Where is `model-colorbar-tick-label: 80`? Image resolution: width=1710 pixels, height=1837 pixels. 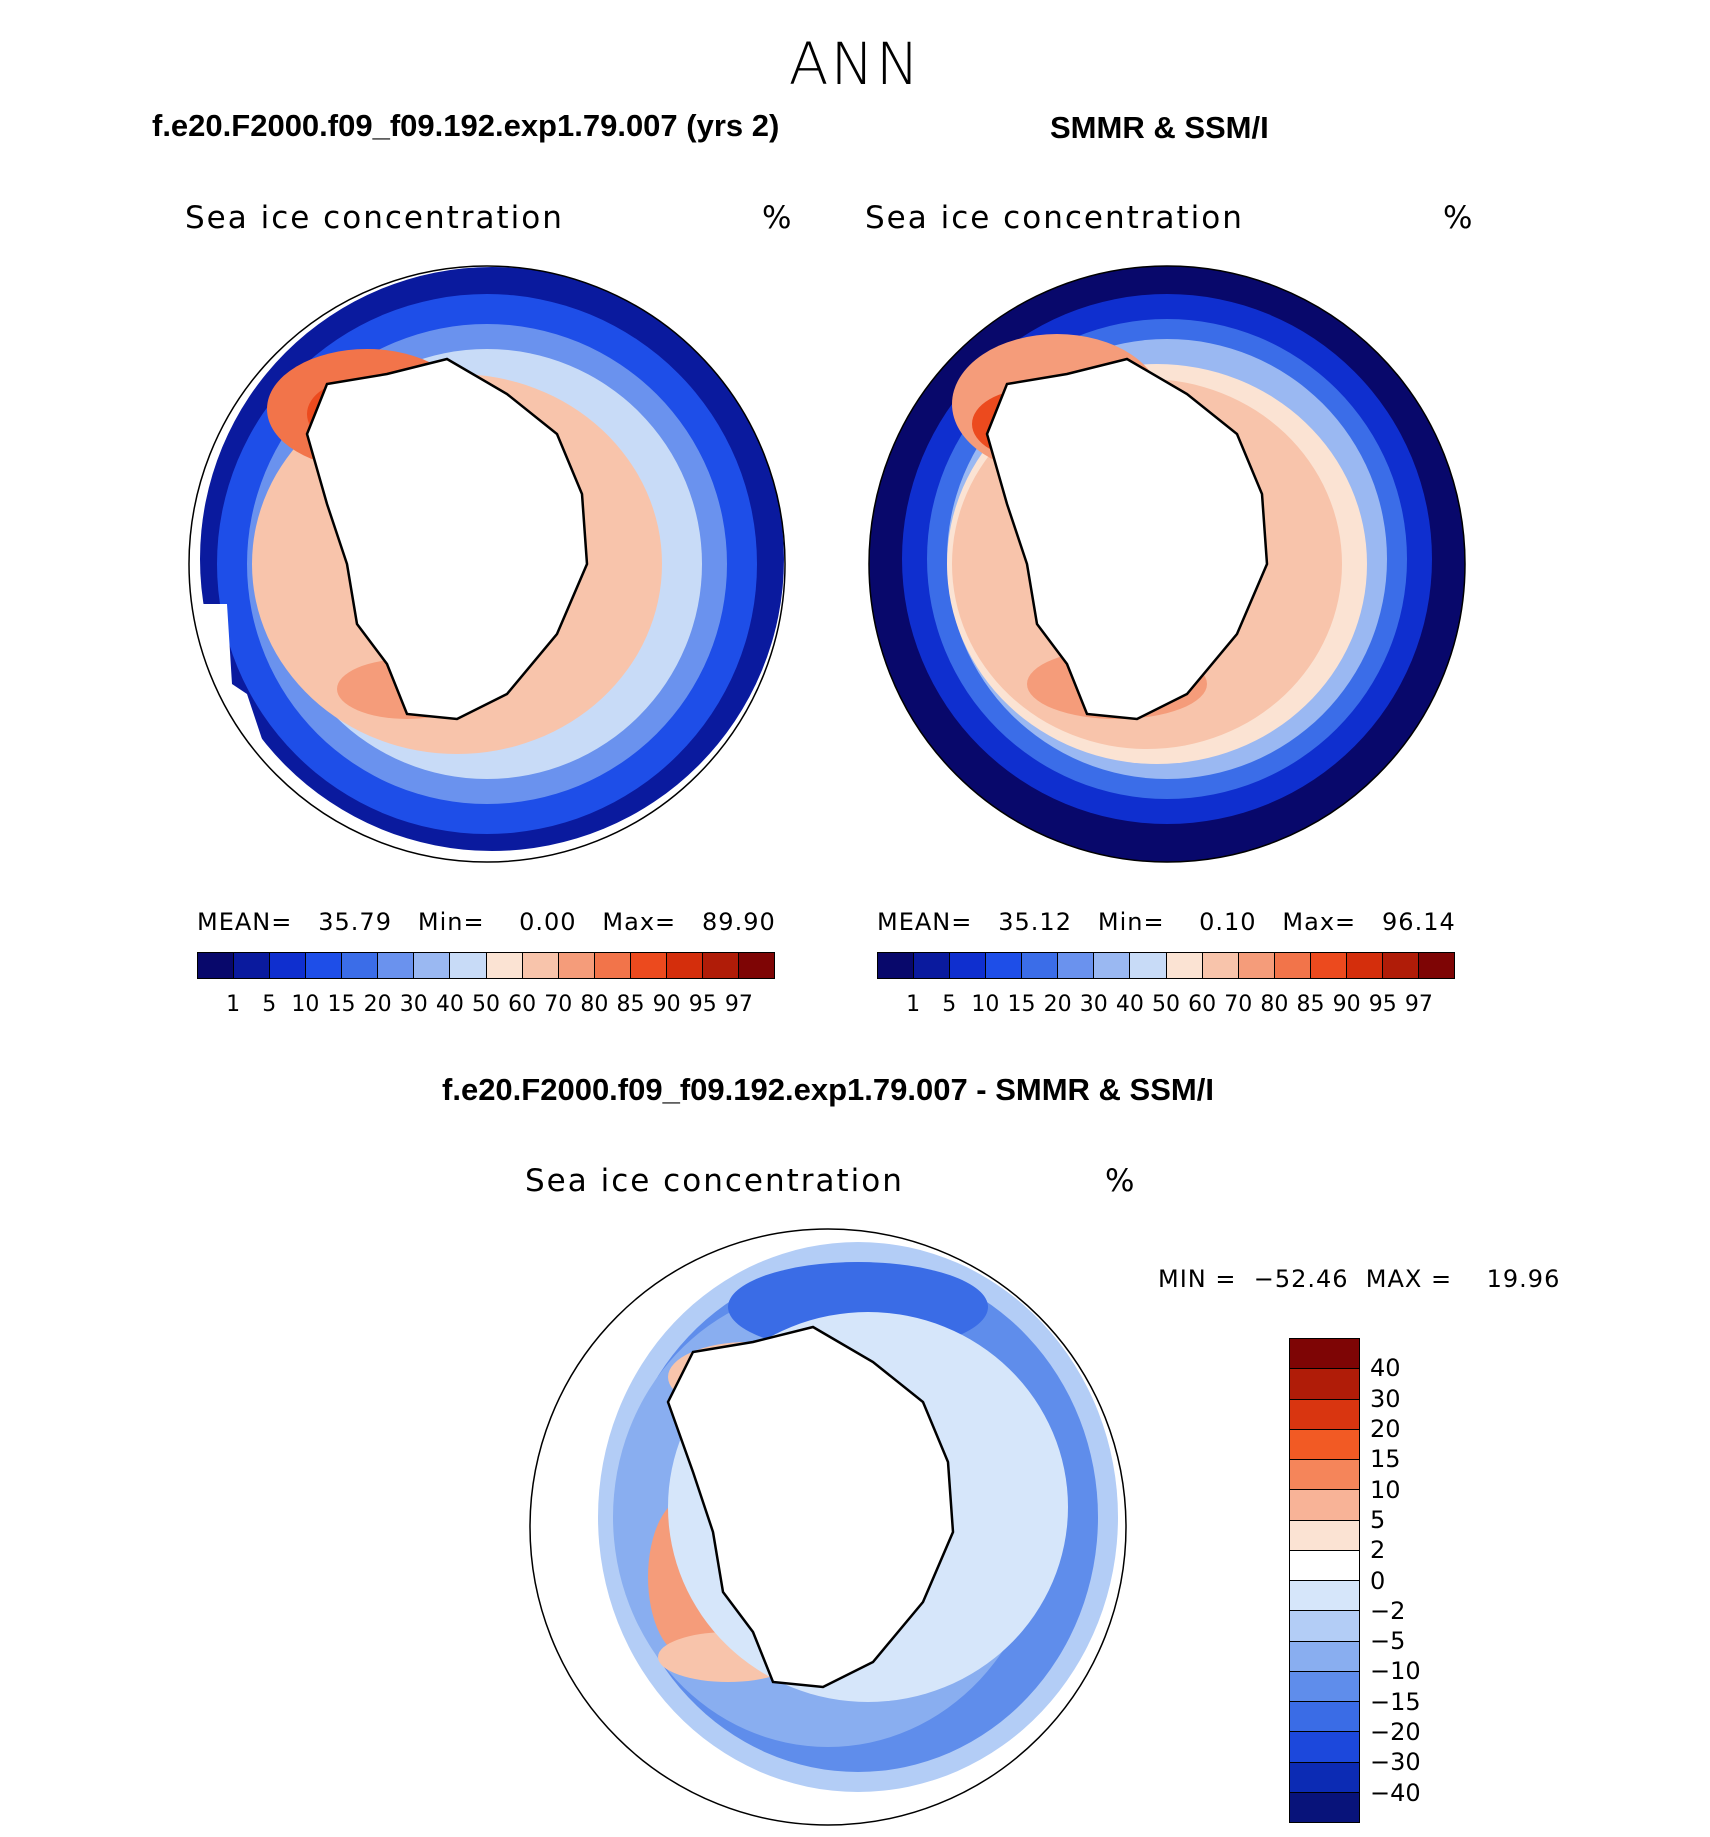 model-colorbar-tick-label: 80 is located at coordinates (594, 1004).